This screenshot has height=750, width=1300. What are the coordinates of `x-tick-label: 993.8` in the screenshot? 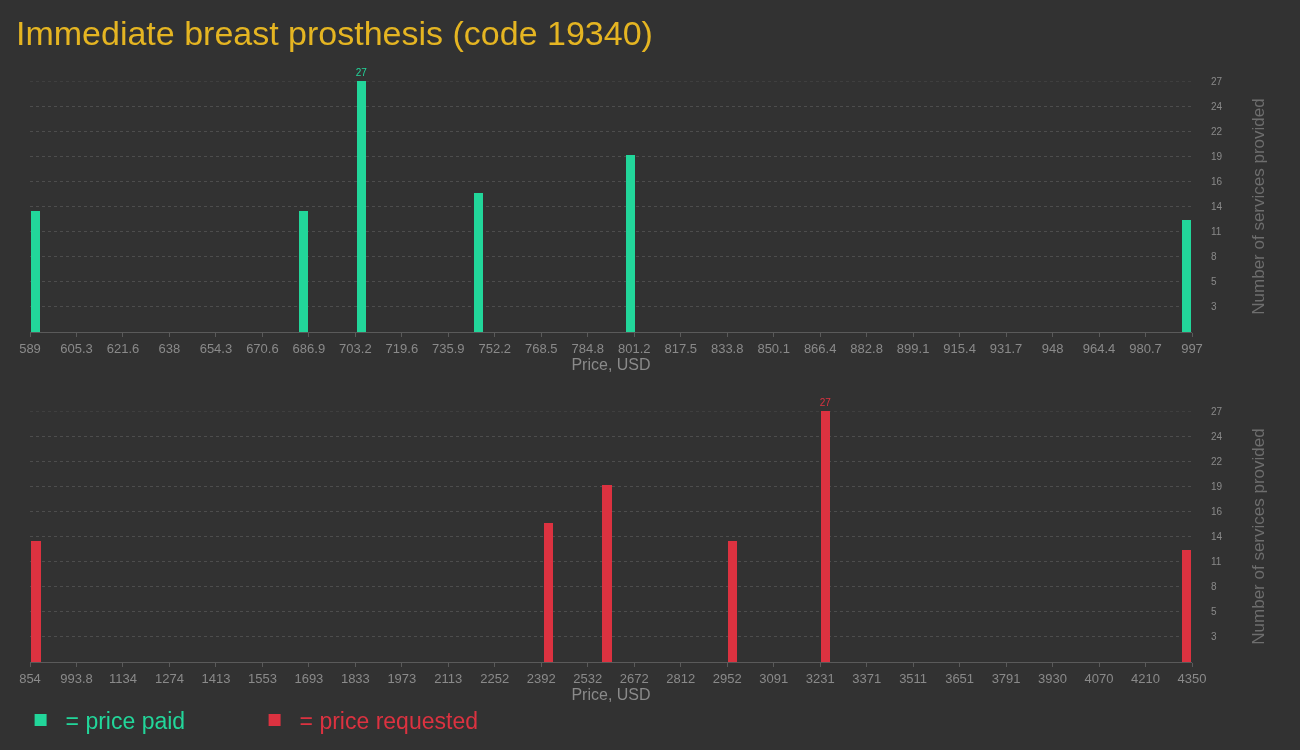 It's located at (76, 678).